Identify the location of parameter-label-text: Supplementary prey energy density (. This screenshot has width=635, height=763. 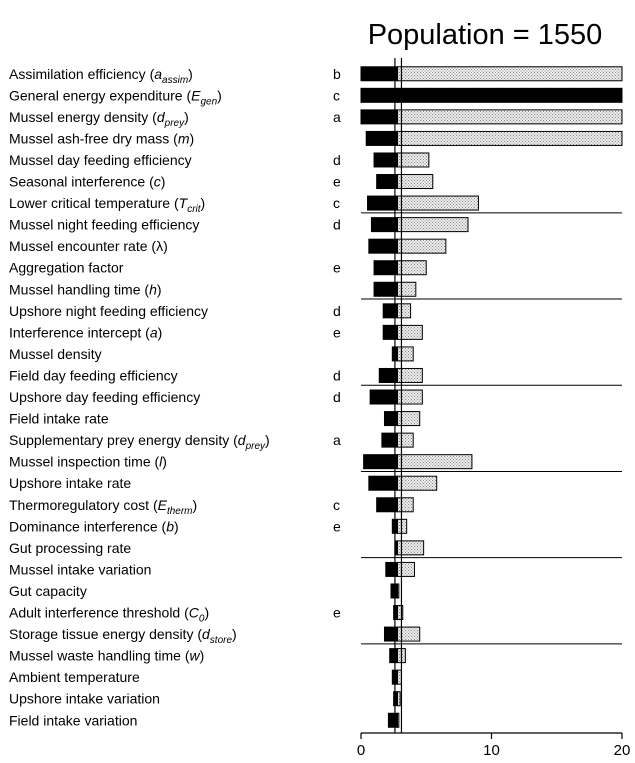
(123, 440).